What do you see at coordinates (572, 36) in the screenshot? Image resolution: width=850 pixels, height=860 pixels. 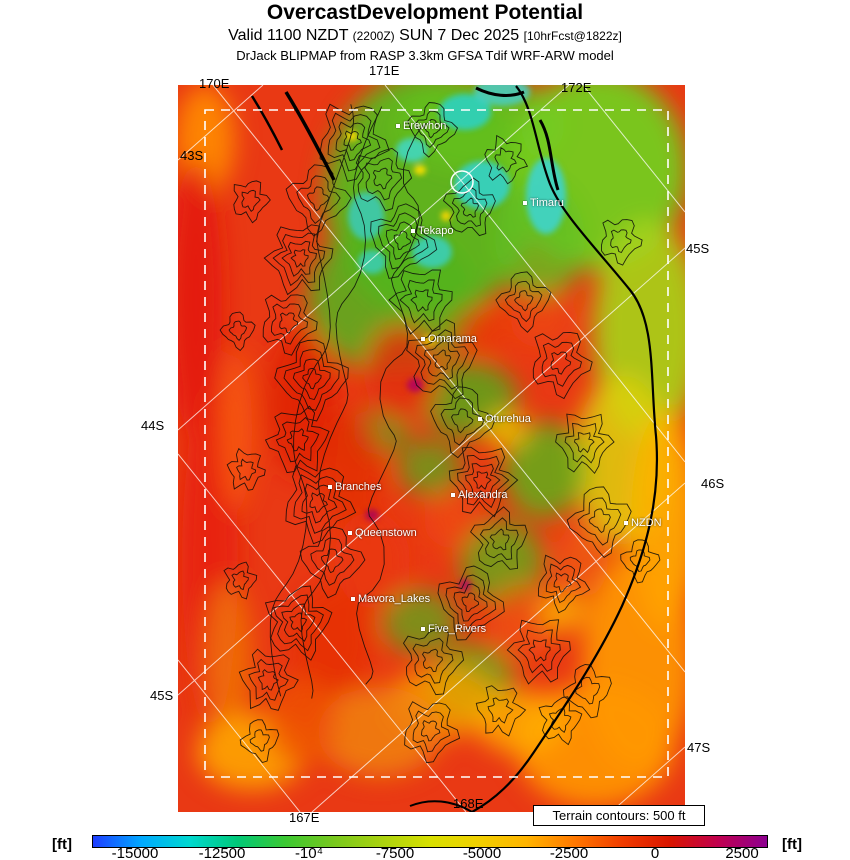 I see `valid-fcst: [10hrFcst@1822z]` at bounding box center [572, 36].